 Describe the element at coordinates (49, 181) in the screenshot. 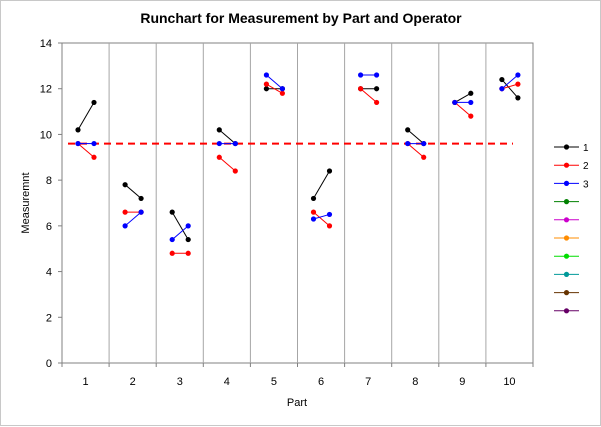

I see `y-tick-label: 8` at that location.